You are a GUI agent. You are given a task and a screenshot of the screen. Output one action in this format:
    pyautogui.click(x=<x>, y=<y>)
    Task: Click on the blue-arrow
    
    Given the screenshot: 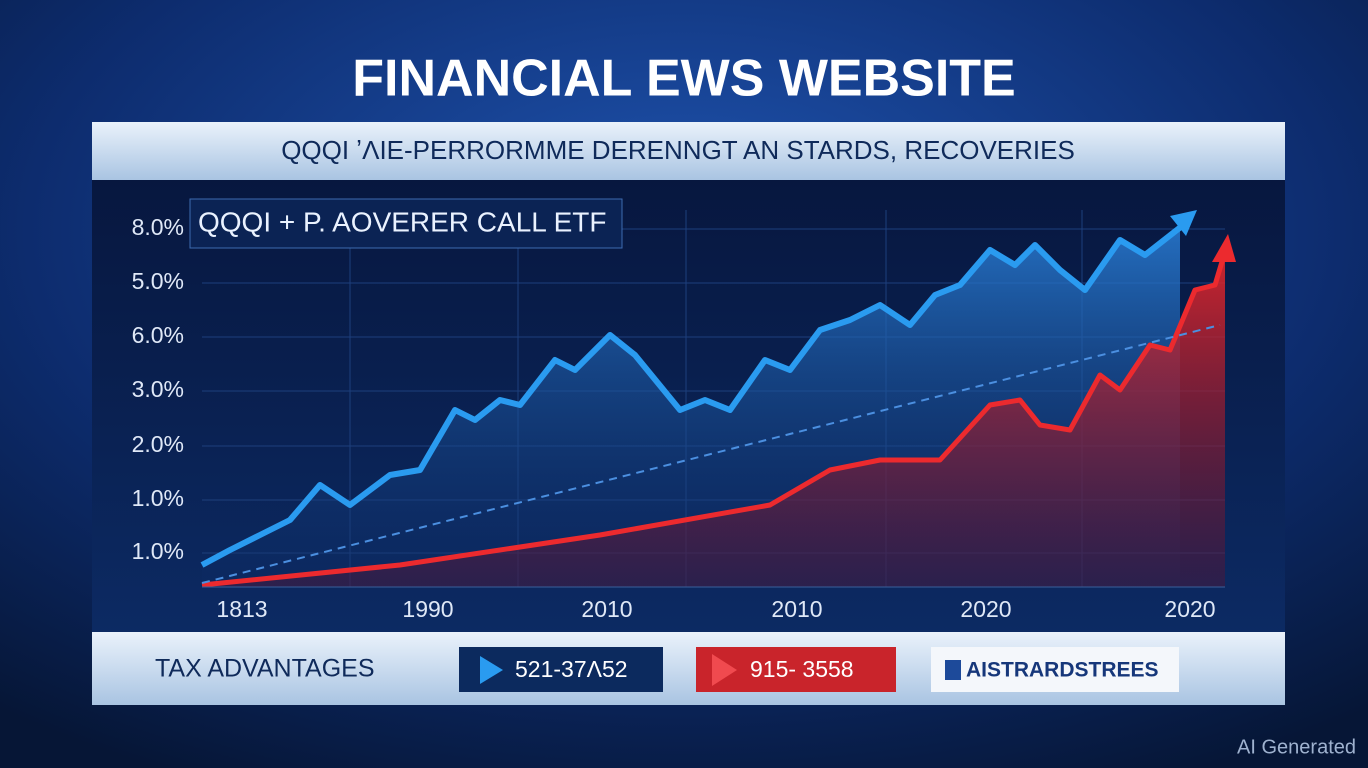 What is the action you would take?
    pyautogui.click(x=1183, y=223)
    